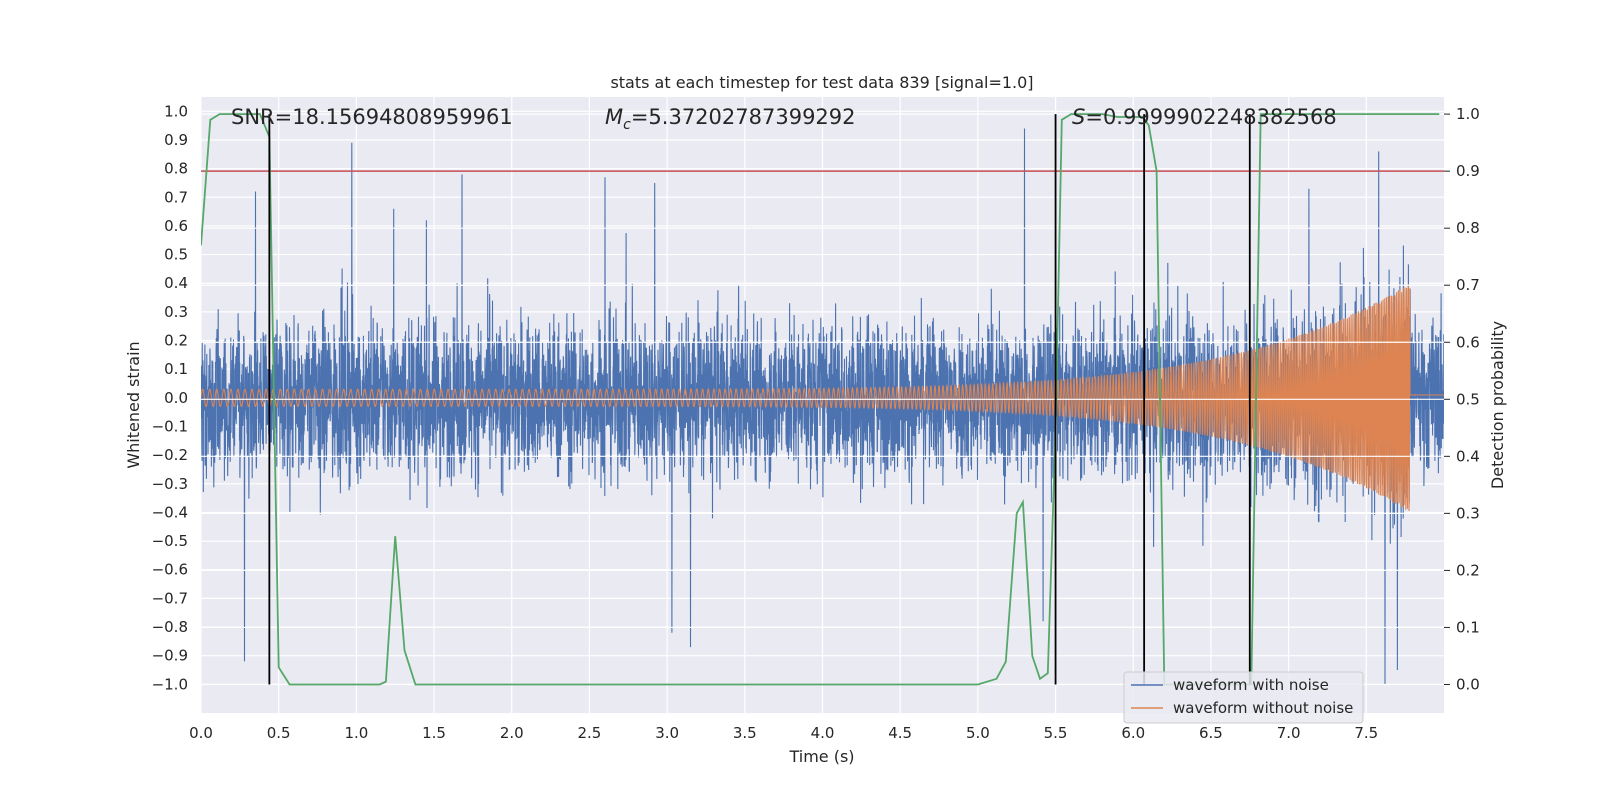 This screenshot has width=1600, height=800. I want to click on y-tick-label: 0.5, so click(176, 255).